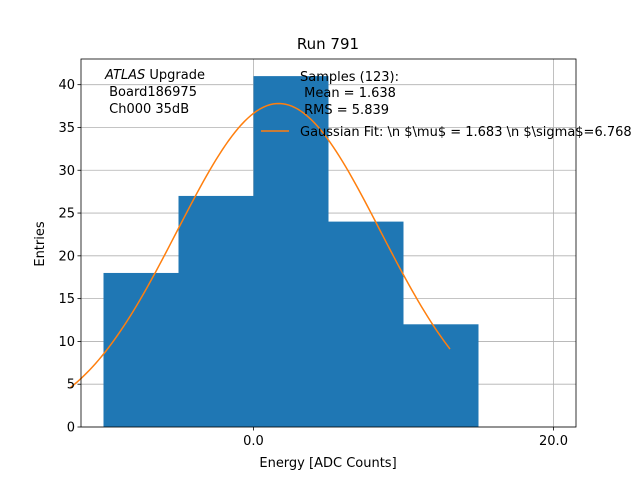 Image resolution: width=640 pixels, height=480 pixels. I want to click on atlas-label: ATLAS Upgrade, so click(154, 75).